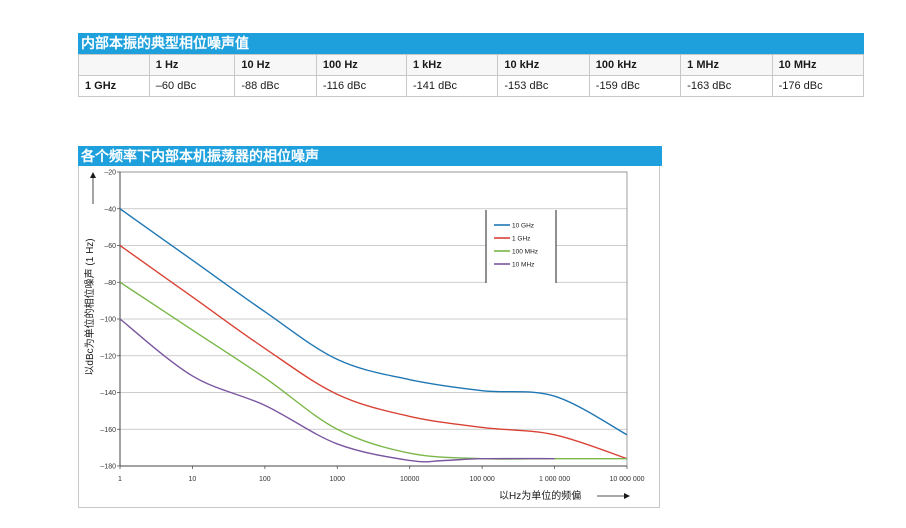 This screenshot has height=528, width=906. What do you see at coordinates (110, 246) in the screenshot?
I see `y-tick-label: –60` at bounding box center [110, 246].